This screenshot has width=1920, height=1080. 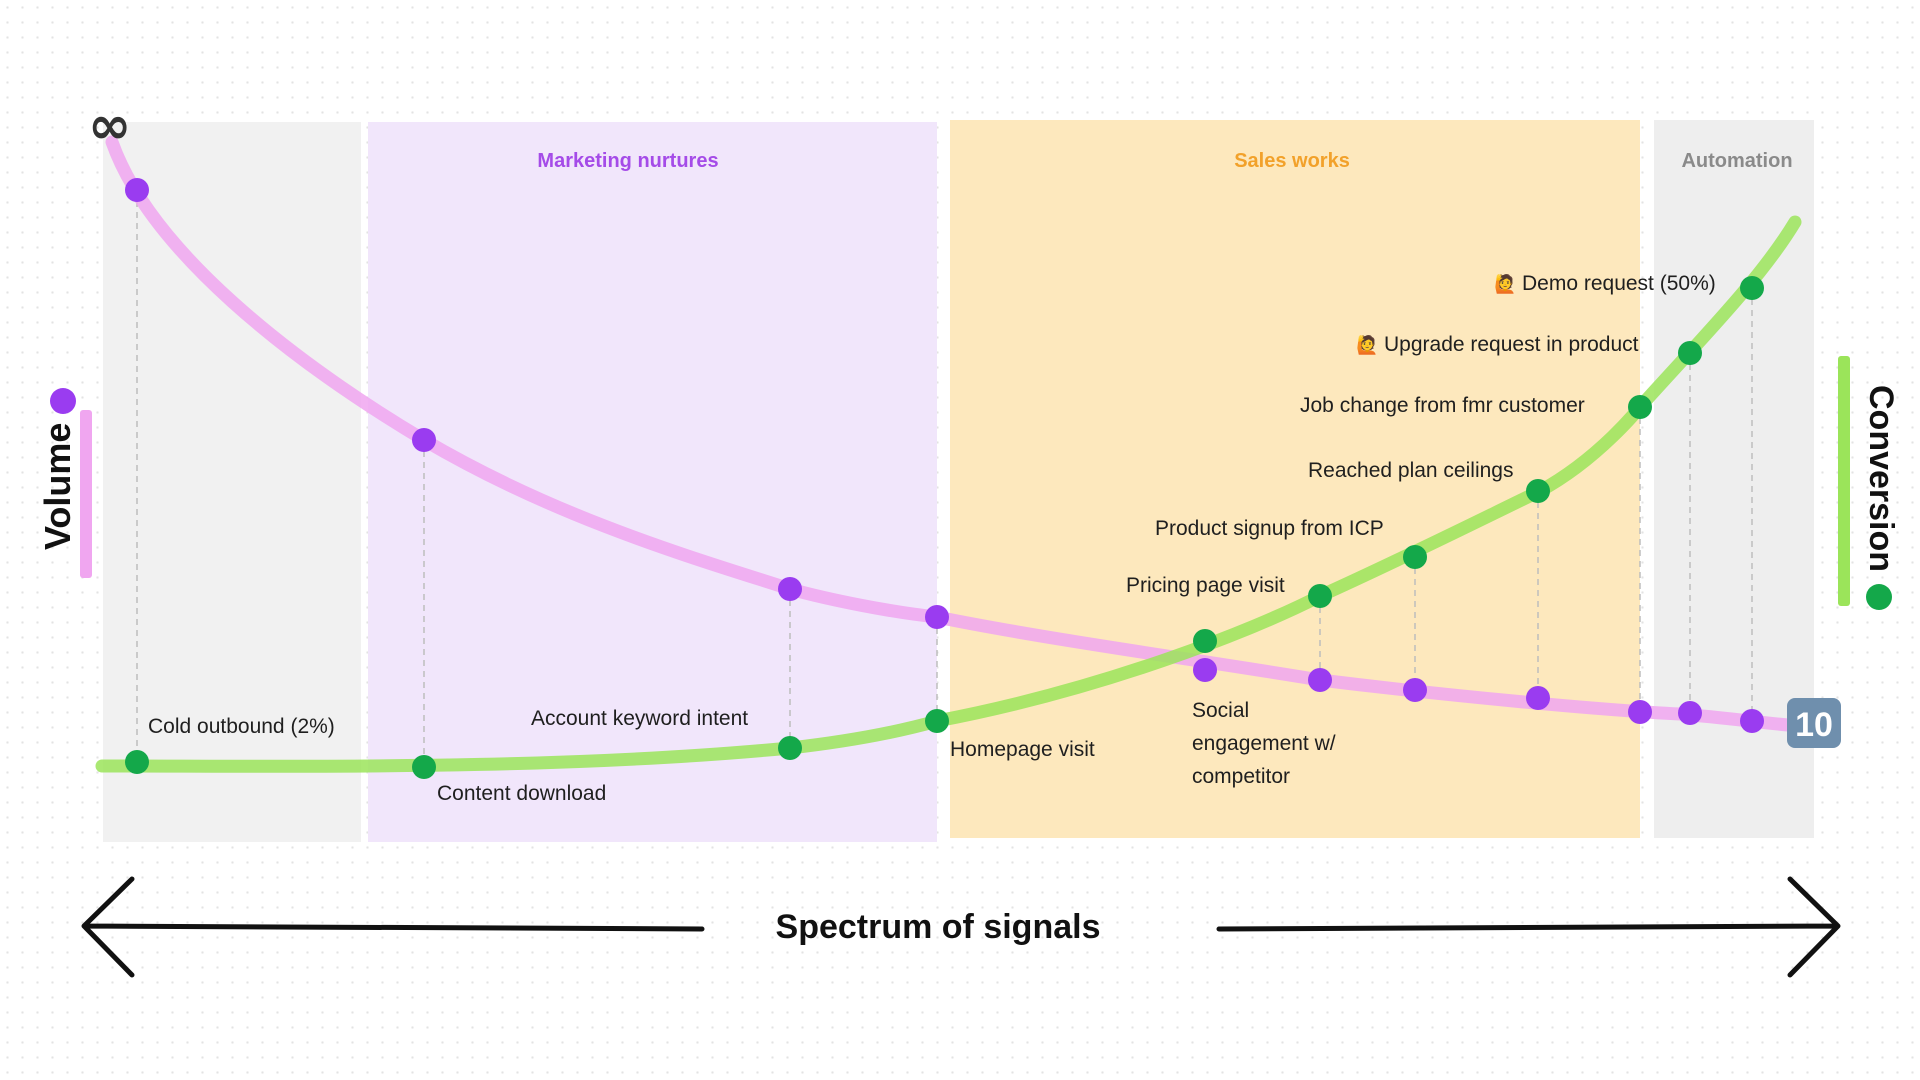 I want to click on signal-label-pricing-page-visit: Pricing page visit, so click(x=1205, y=585).